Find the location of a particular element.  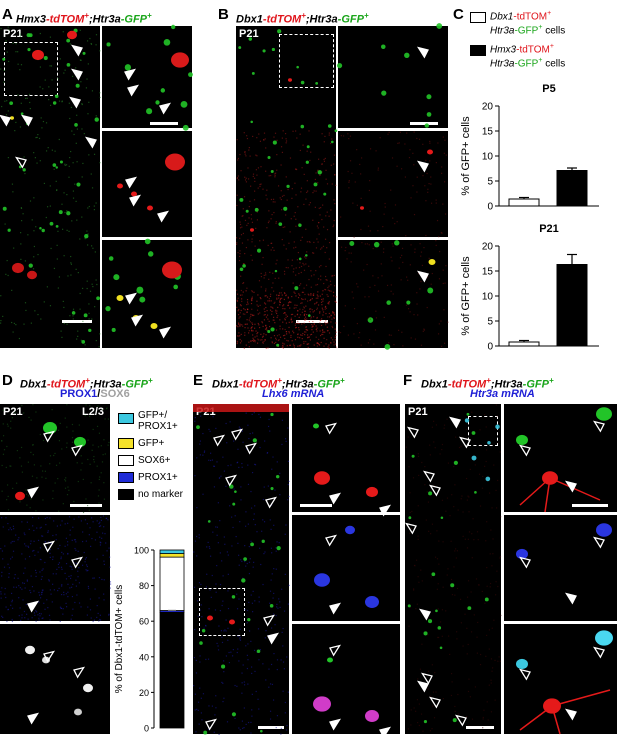

panel-letter-a: A is located at coordinates (7, 14).